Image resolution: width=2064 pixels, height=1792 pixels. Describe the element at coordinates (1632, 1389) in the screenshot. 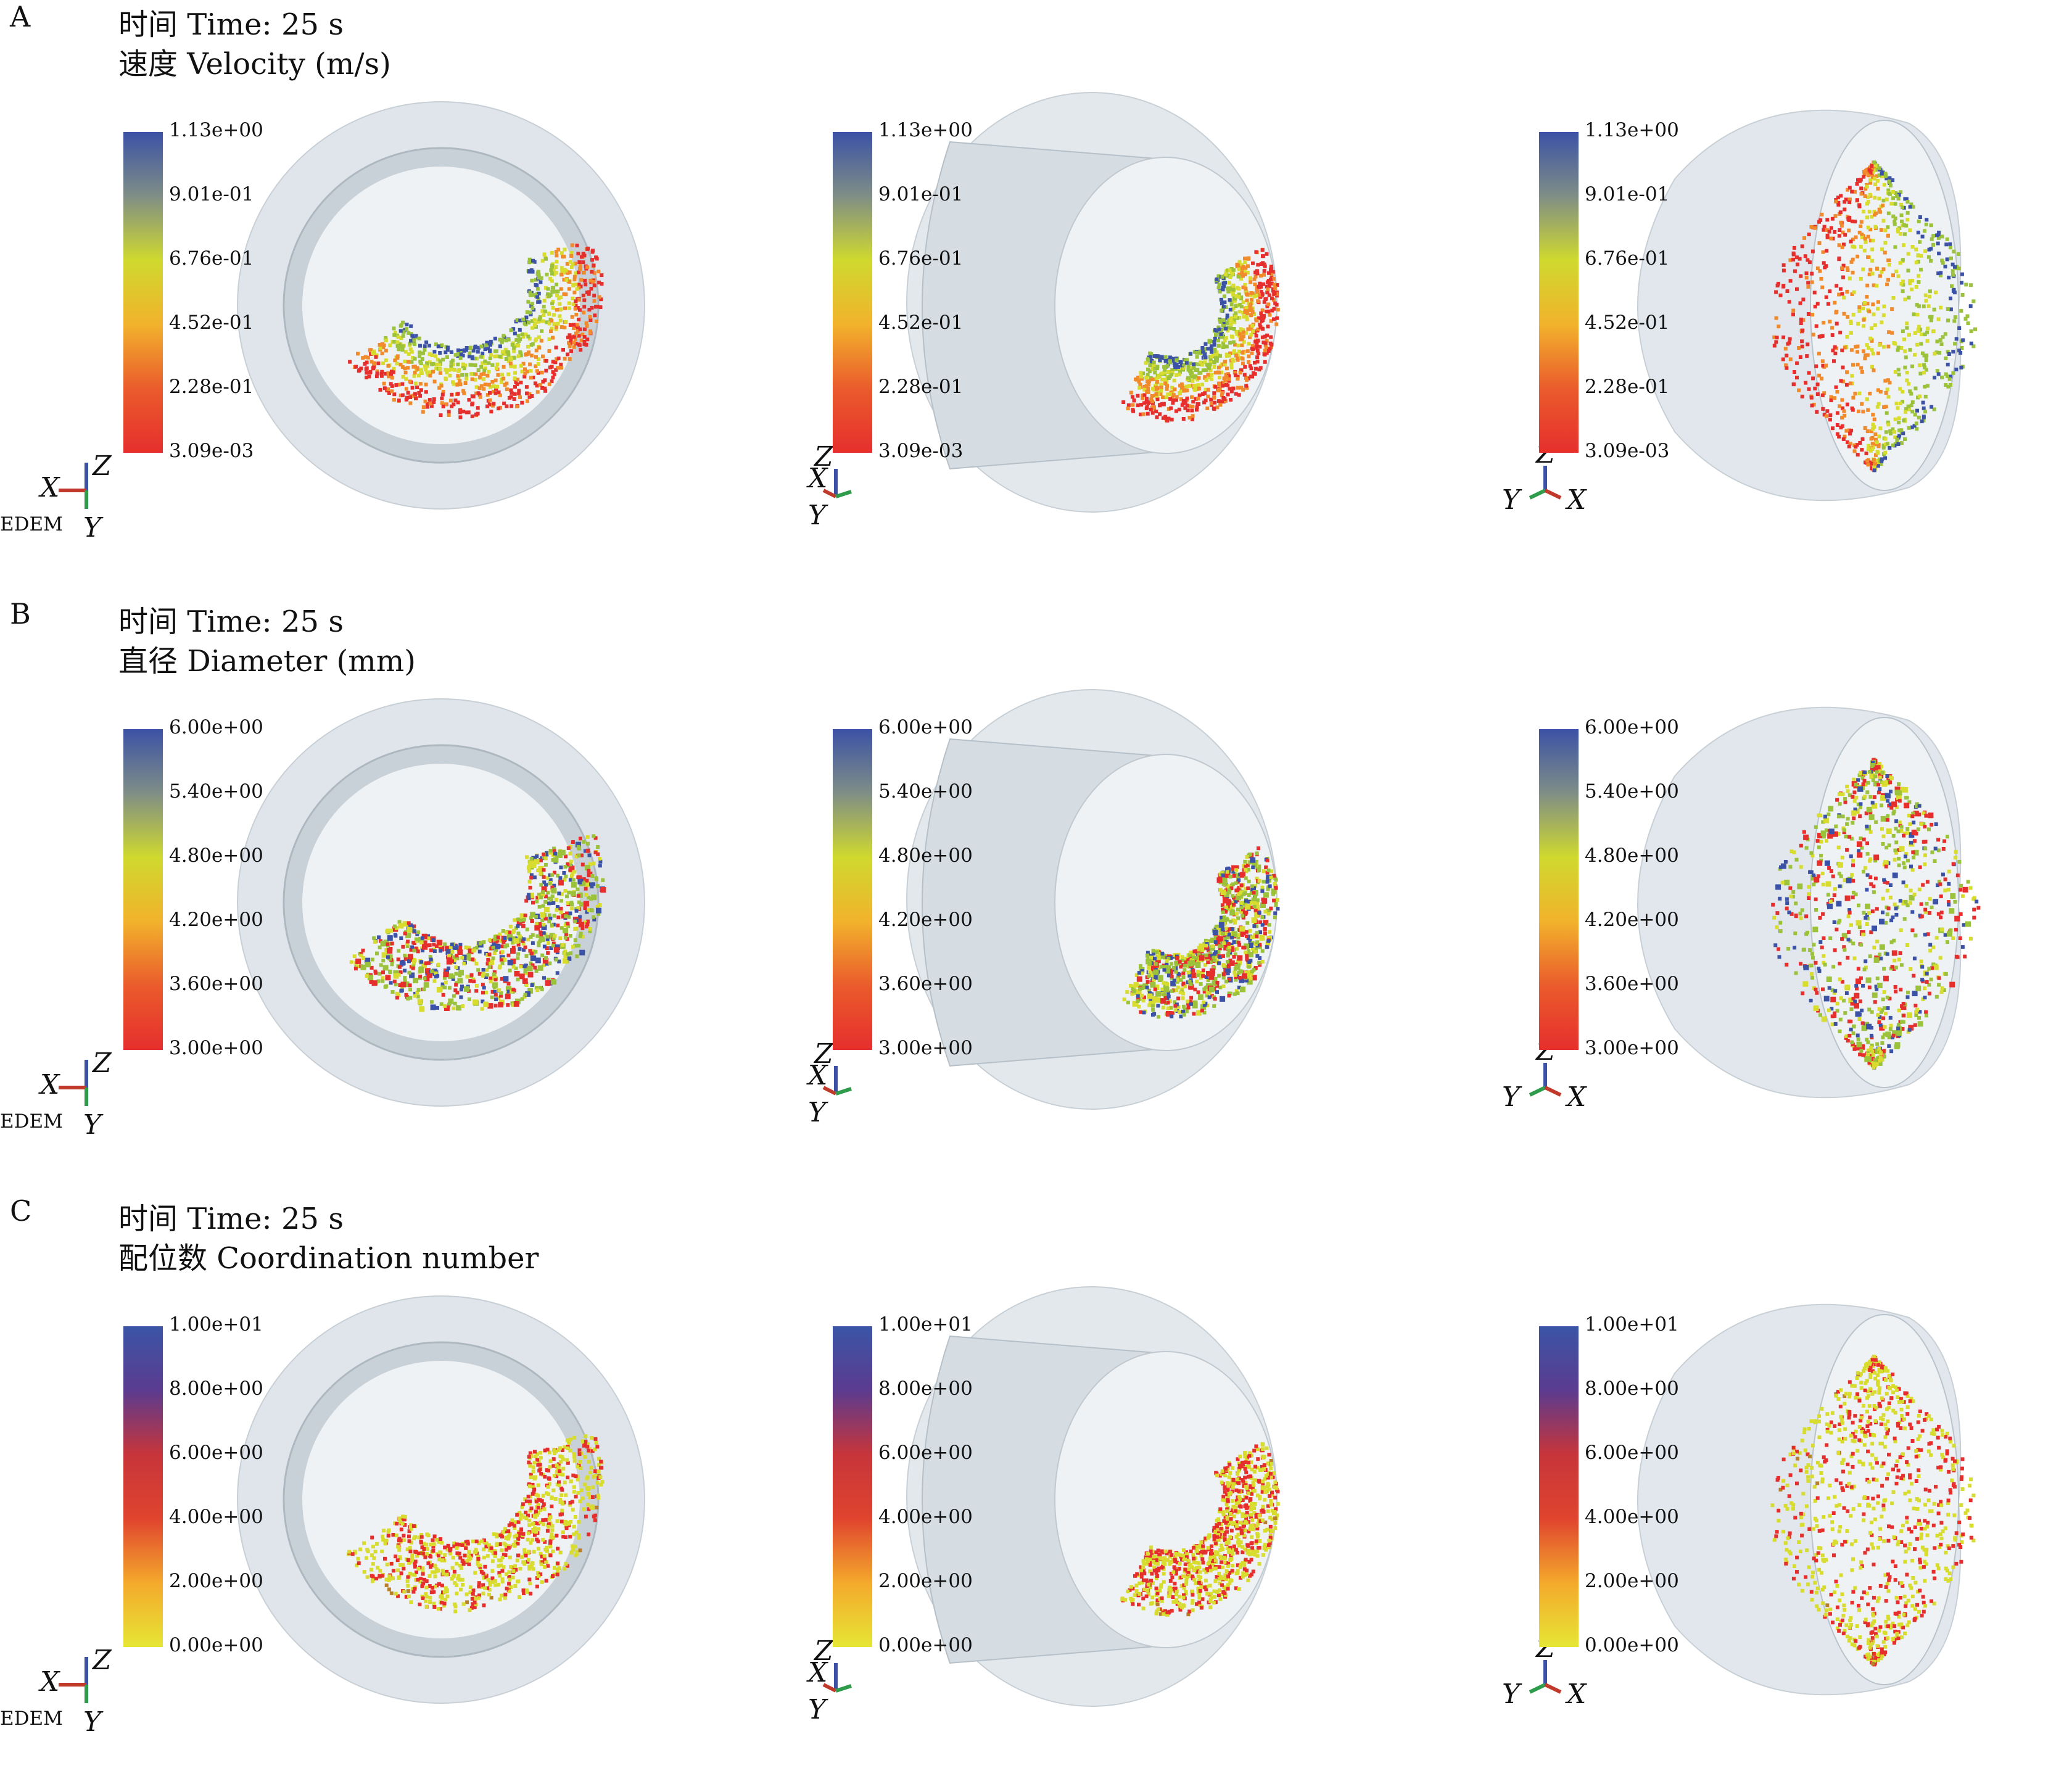

I see `scale-tick-label: 8.00e+00` at that location.